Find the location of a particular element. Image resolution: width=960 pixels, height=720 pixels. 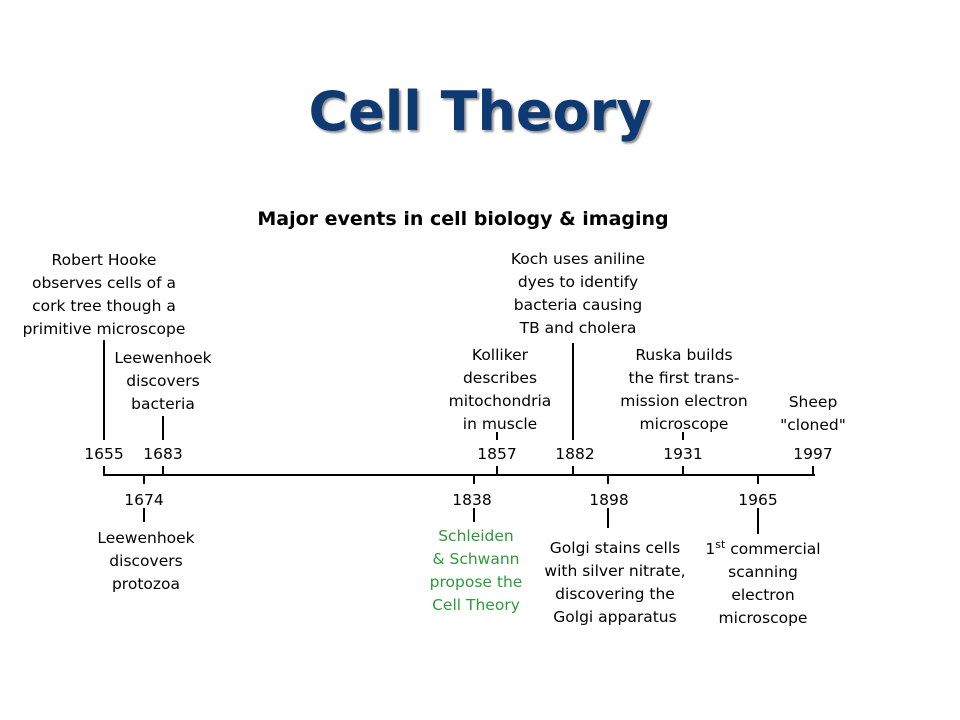

event-1898-line: Golgi stains cells is located at coordinates (615, 548).